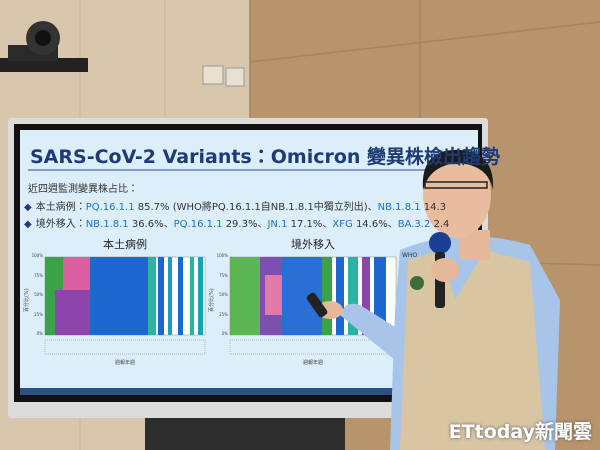 The width and height of the screenshot is (600, 450). Describe the element at coordinates (277, 224) in the screenshot. I see `variant-name: JN.1` at that location.